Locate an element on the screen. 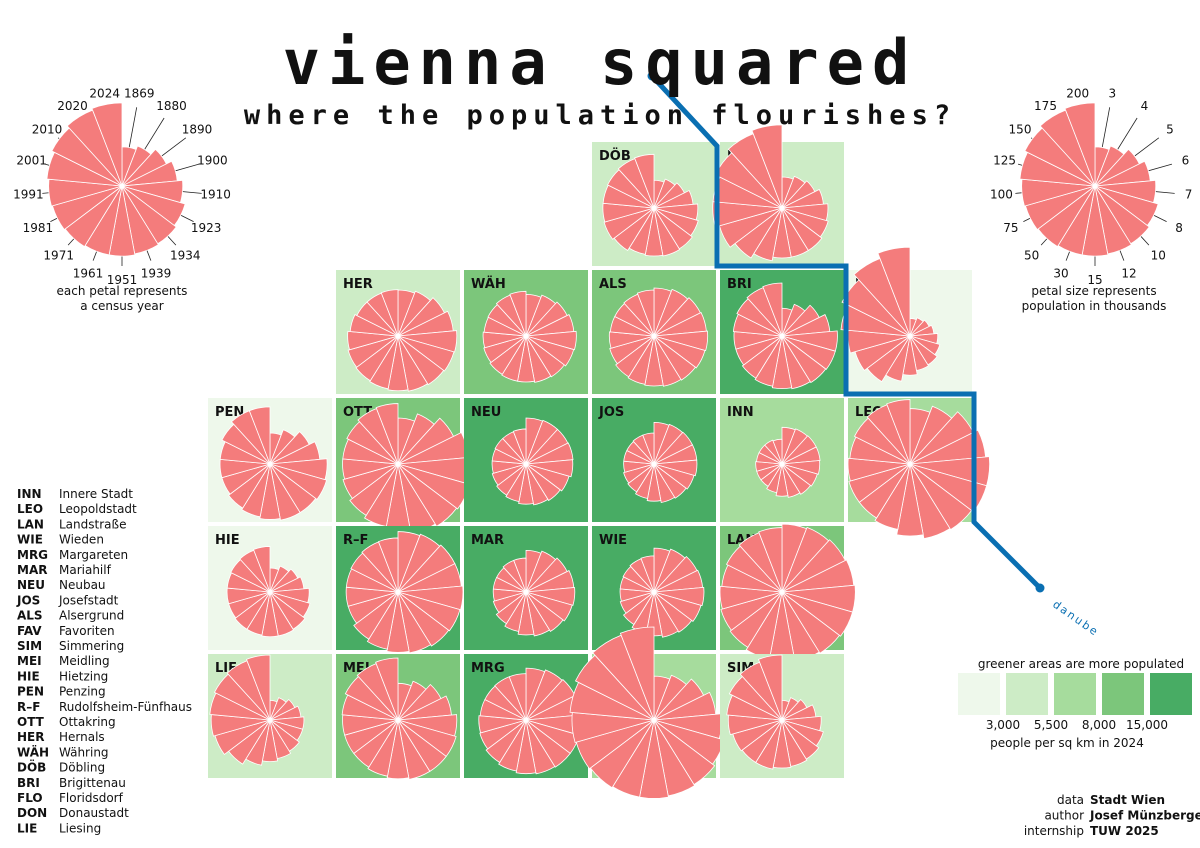  petal-WIE-1934 is located at coordinates (673, 612).